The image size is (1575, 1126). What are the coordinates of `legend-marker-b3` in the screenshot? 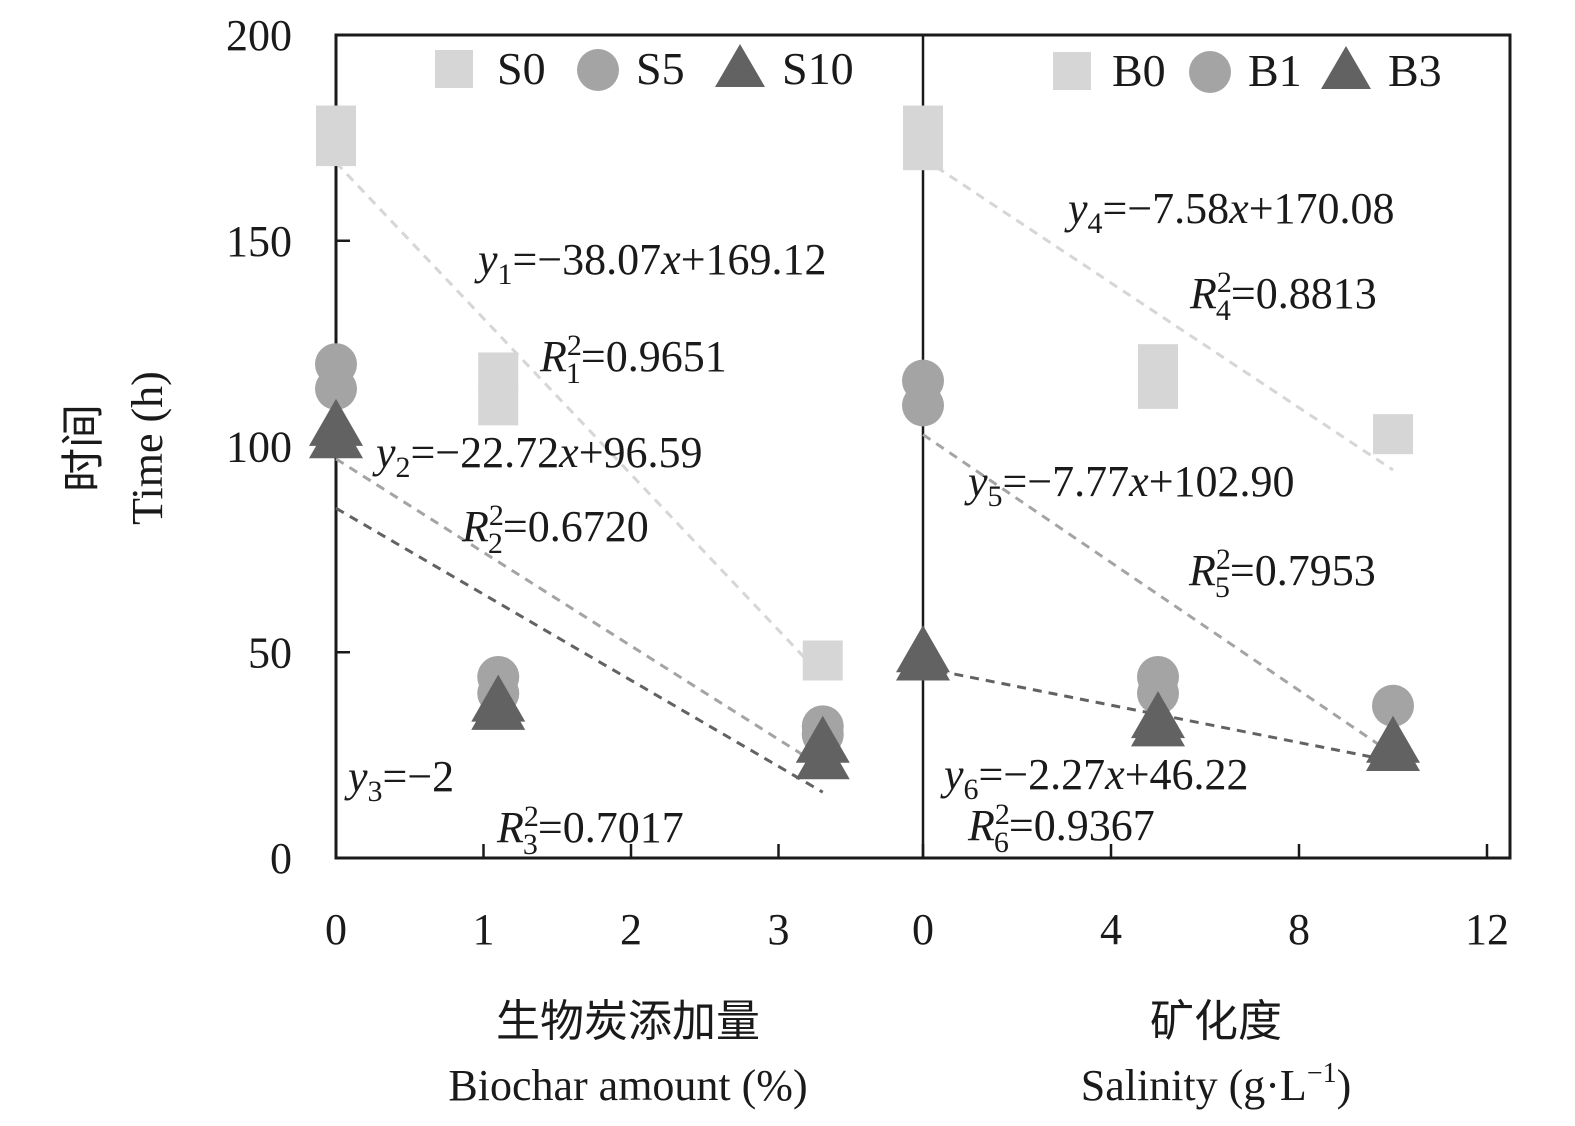 It's located at (1346, 67).